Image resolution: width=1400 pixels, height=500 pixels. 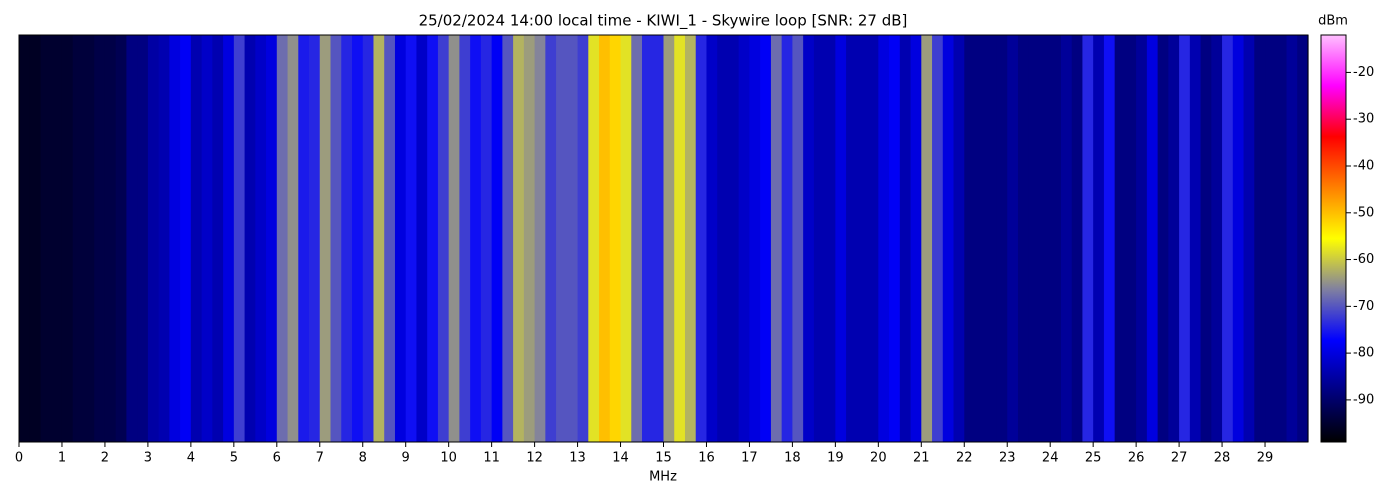 What do you see at coordinates (835, 458) in the screenshot?
I see `x-tick-label: 19` at bounding box center [835, 458].